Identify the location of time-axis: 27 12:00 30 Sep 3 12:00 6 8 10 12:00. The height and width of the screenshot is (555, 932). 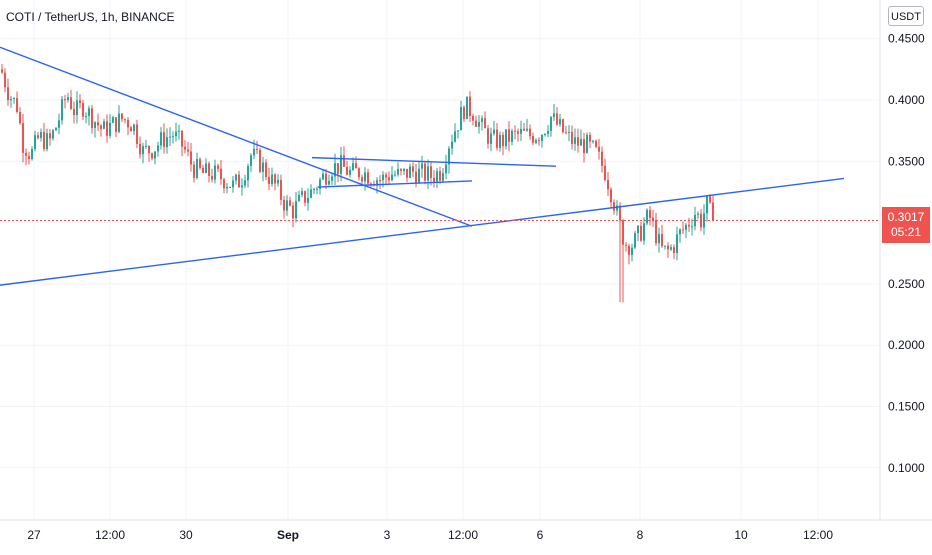
(430, 535).